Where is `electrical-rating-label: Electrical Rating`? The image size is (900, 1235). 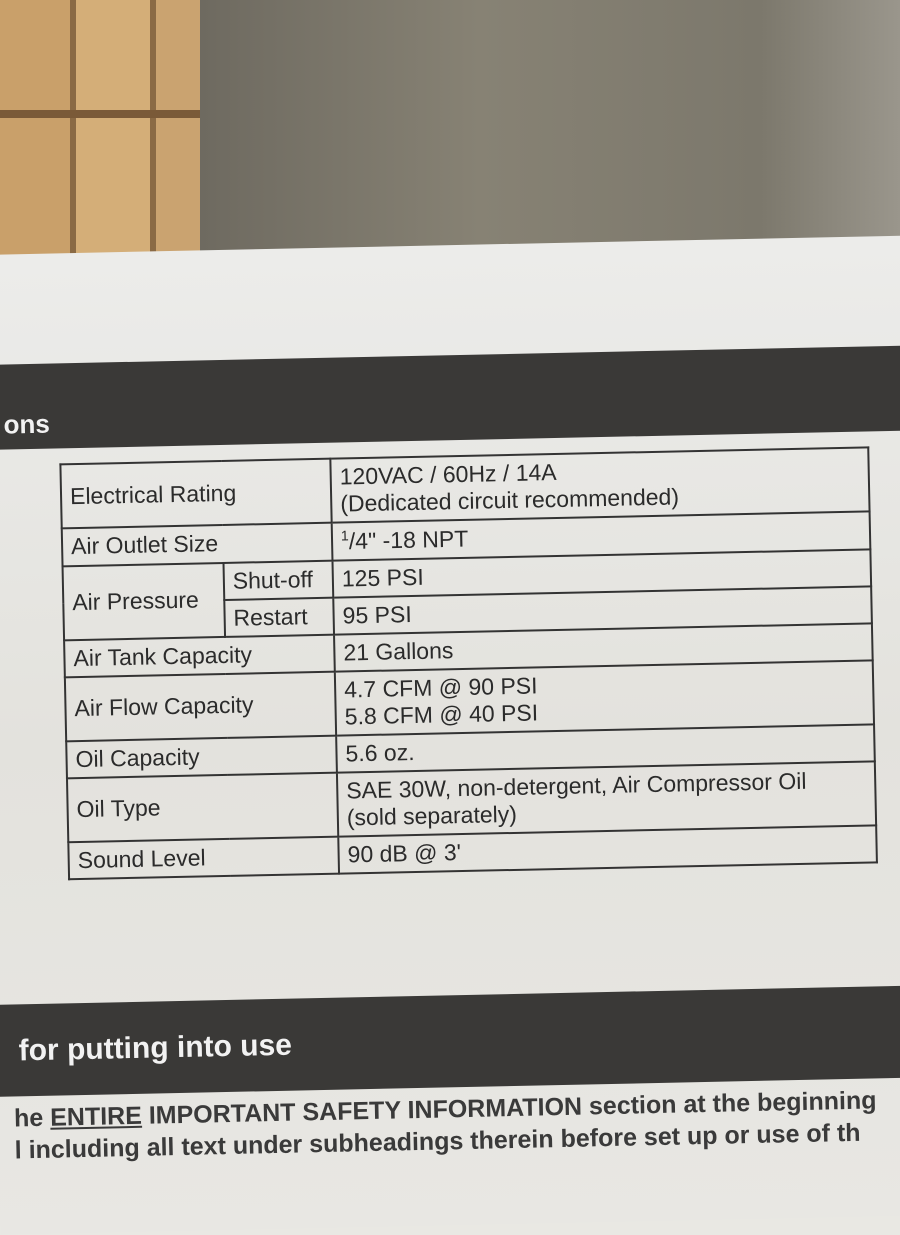 electrical-rating-label: Electrical Rating is located at coordinates (196, 493).